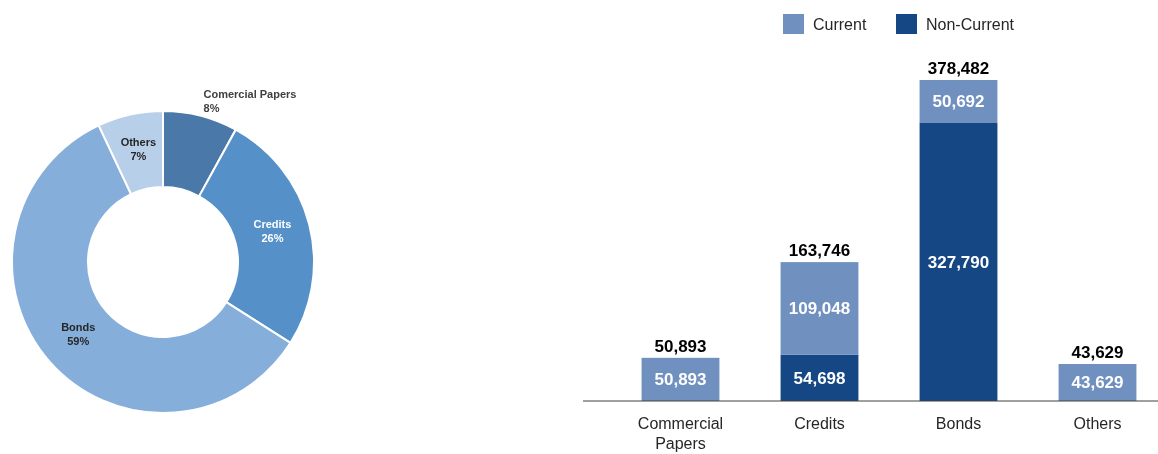  I want to click on x-tick-label: Commercial Papers, so click(680, 433).